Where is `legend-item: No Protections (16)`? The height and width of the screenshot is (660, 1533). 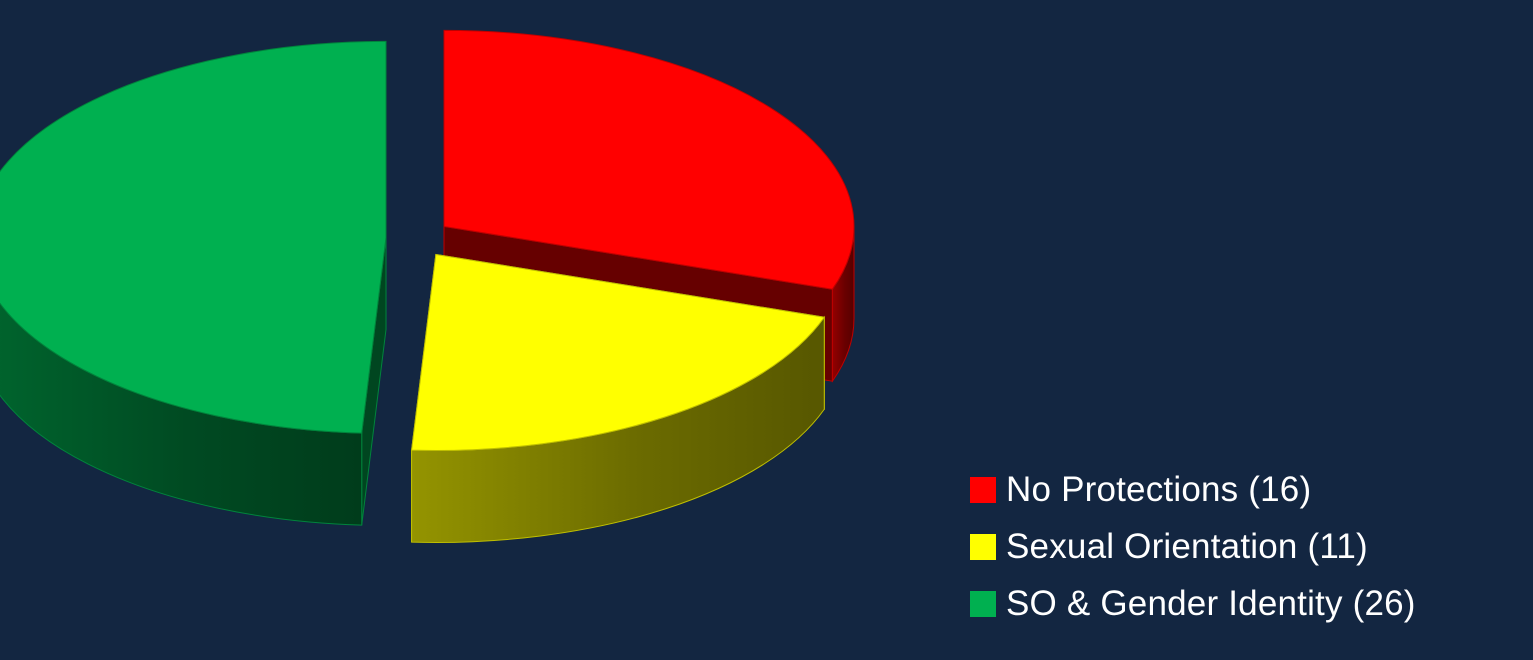
legend-item: No Protections (16) is located at coordinates (1193, 490).